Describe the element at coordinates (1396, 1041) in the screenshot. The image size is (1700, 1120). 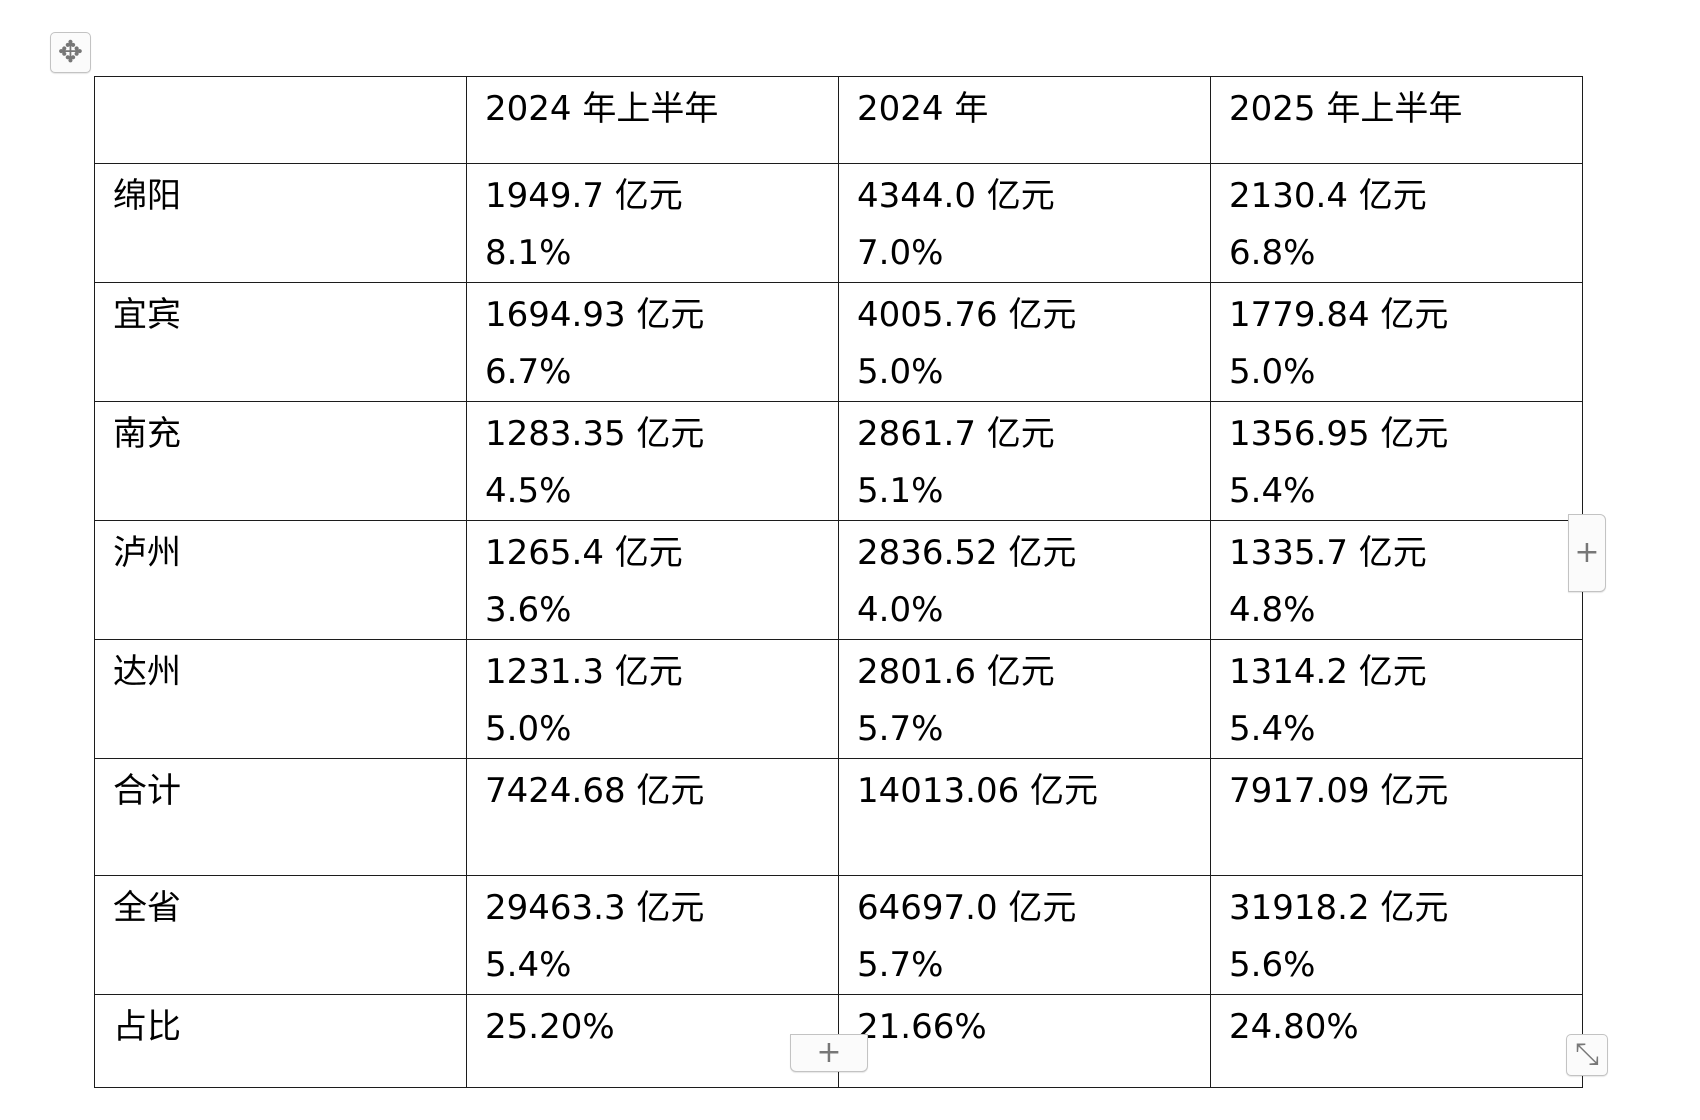
I see `data-cell: 24.80%` at that location.